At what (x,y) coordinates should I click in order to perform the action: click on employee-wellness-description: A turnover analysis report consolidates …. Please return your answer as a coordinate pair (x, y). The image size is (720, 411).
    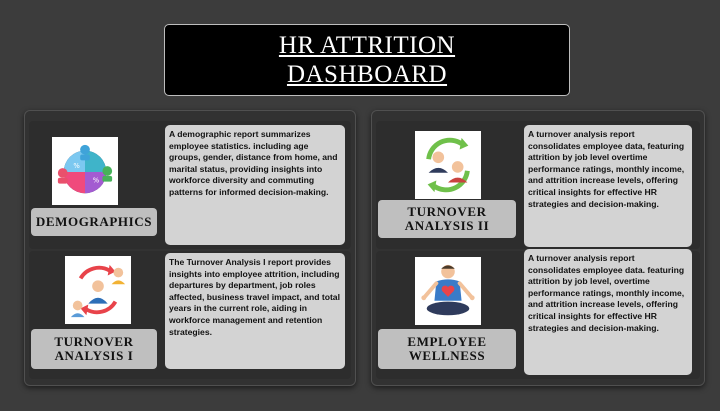
    Looking at the image, I should click on (608, 312).